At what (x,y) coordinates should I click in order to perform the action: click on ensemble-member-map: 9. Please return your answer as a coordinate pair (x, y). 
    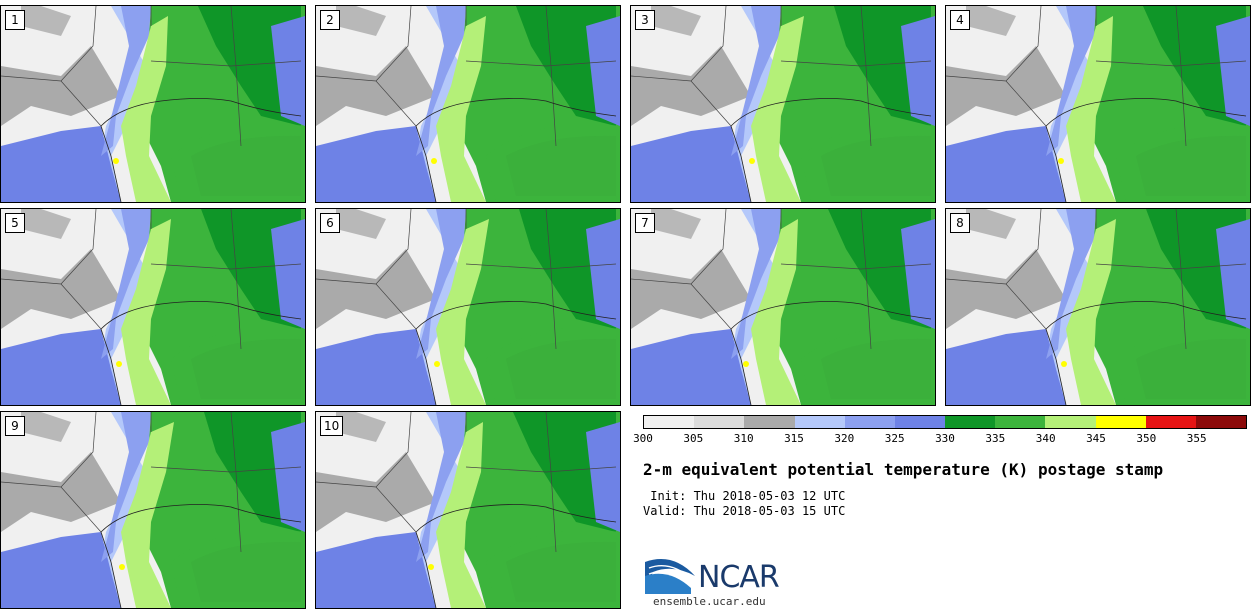
    Looking at the image, I should click on (153, 510).